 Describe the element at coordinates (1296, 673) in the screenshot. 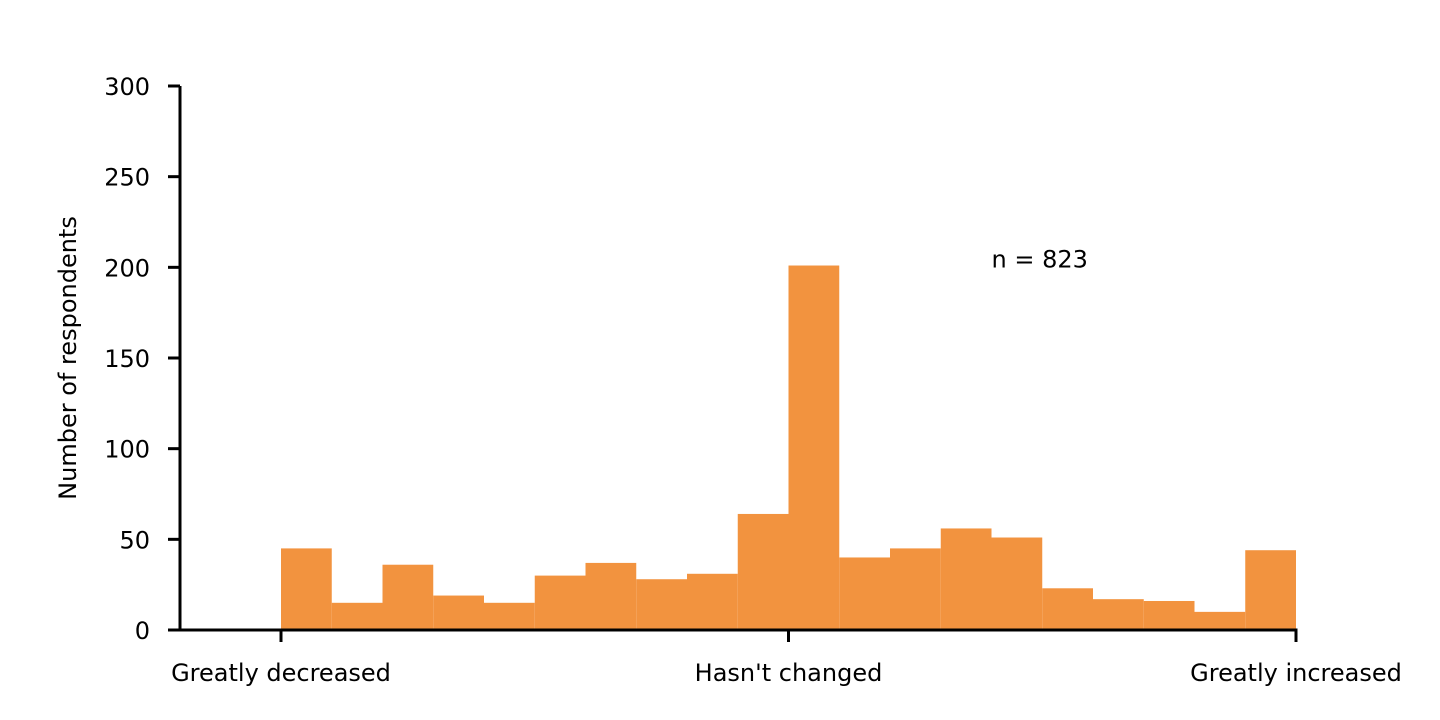

I see `x-tick-label: Greatly increased` at that location.